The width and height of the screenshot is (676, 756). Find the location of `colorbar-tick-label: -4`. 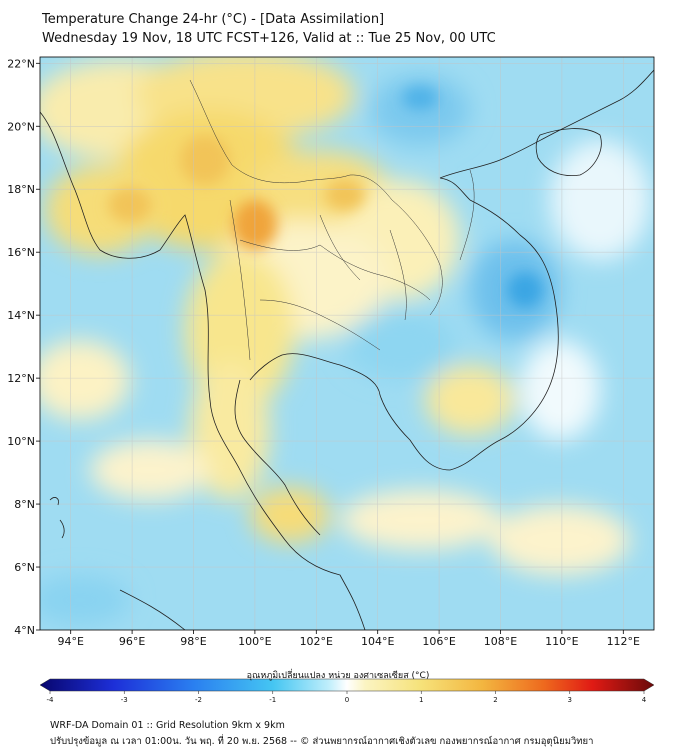

colorbar-tick-label: -4 is located at coordinates (51, 700).